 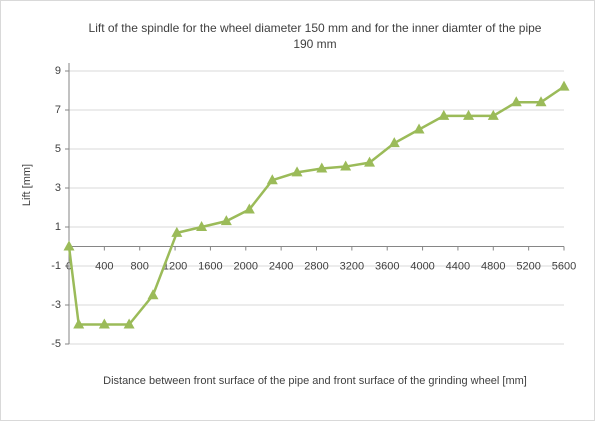 What do you see at coordinates (58, 149) in the screenshot?
I see `y-tick-label: 5` at bounding box center [58, 149].